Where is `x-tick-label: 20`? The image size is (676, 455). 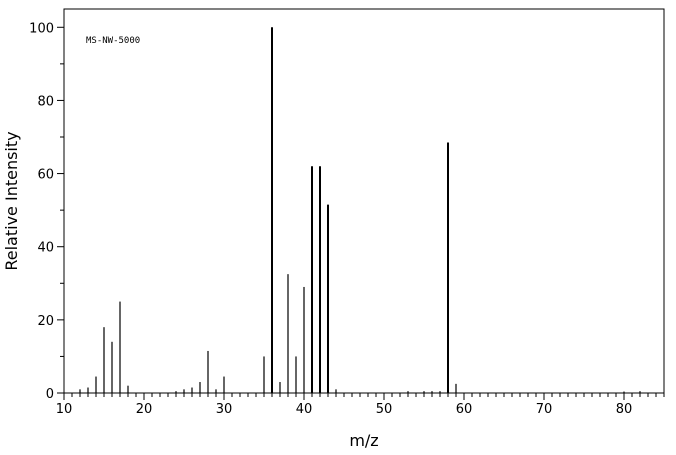
x-tick-label: 20 is located at coordinates (144, 409).